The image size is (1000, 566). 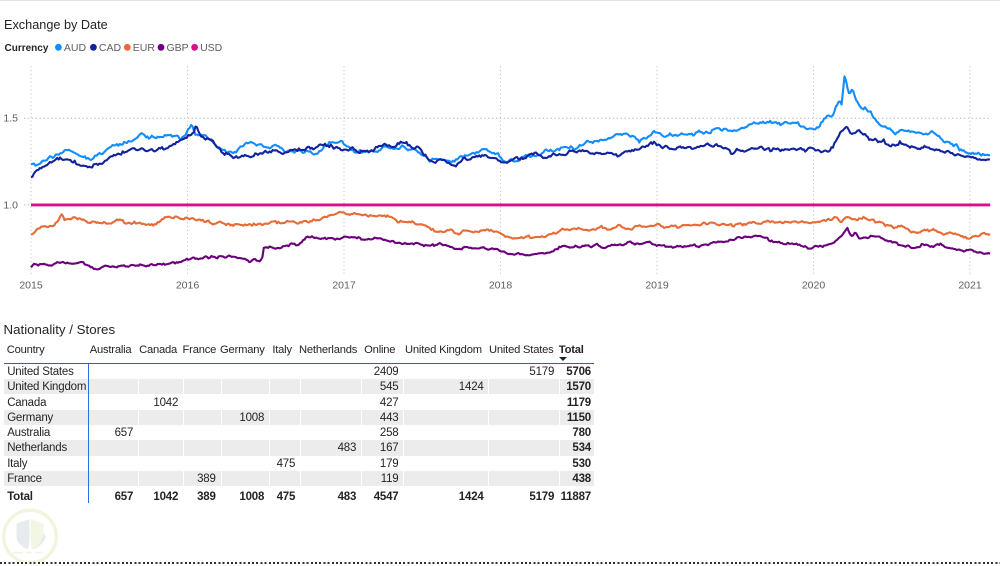 What do you see at coordinates (814, 286) in the screenshot?
I see `svg-text: 2020` at bounding box center [814, 286].